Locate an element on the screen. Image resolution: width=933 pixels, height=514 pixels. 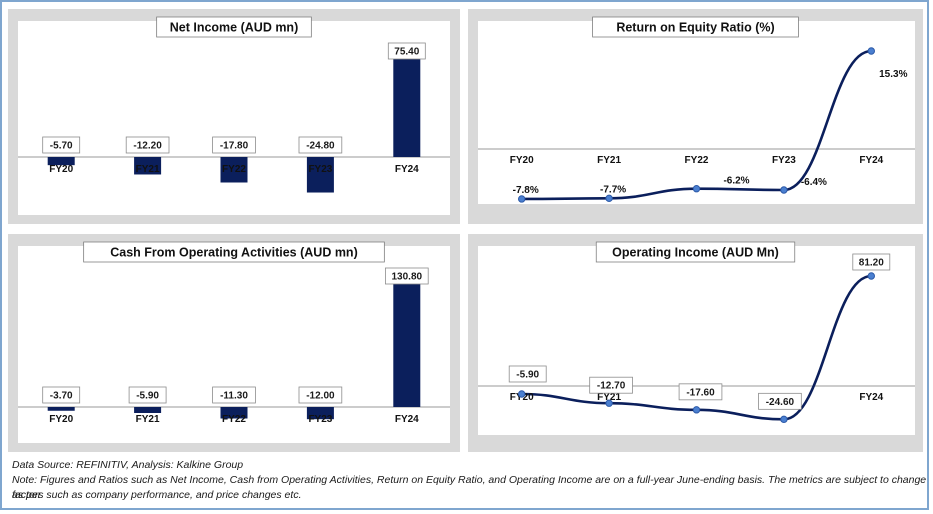
svg-text: -3.70 is located at coordinates (61, 396).